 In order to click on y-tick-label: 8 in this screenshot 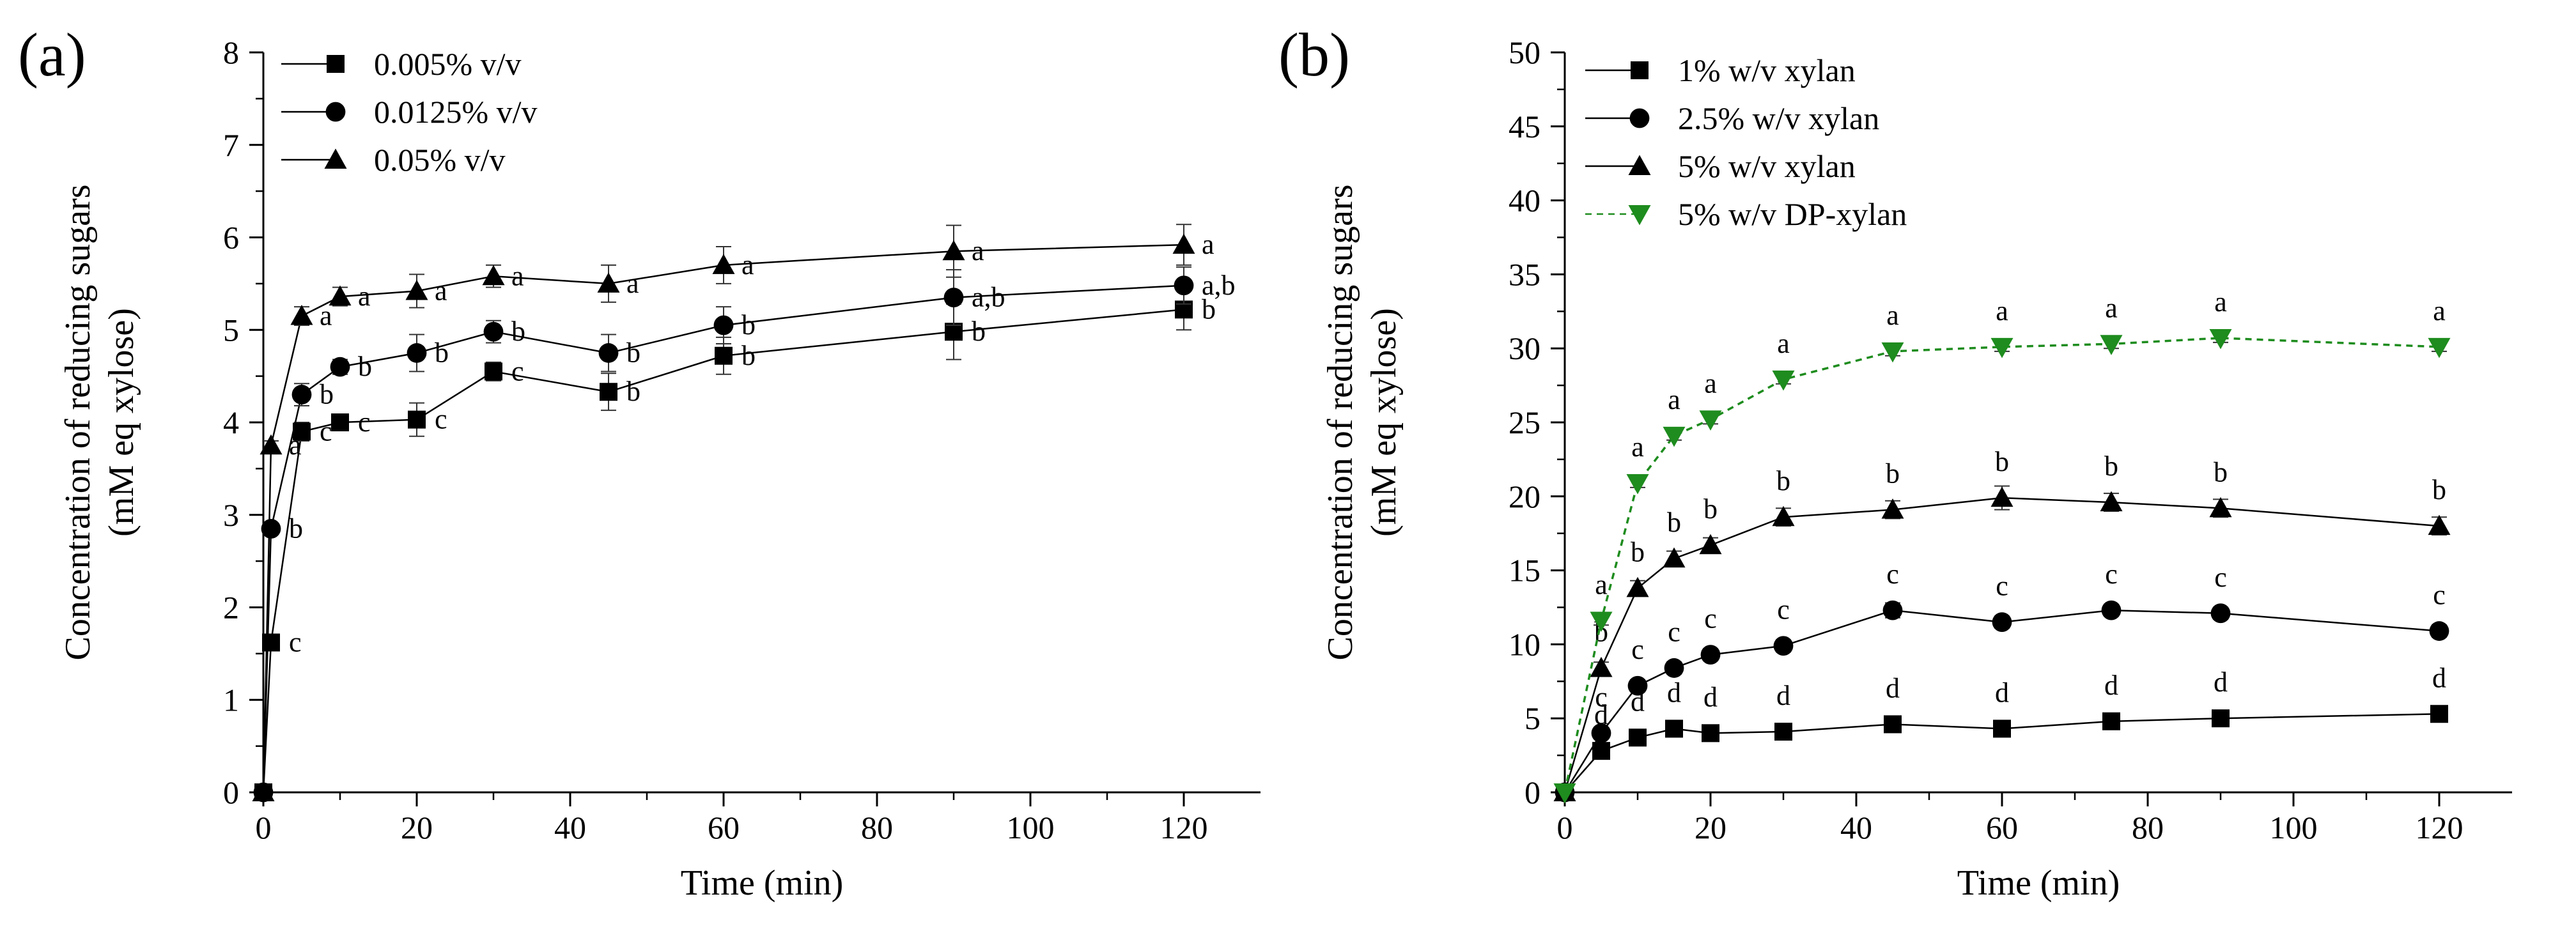, I will do `click(231, 52)`.